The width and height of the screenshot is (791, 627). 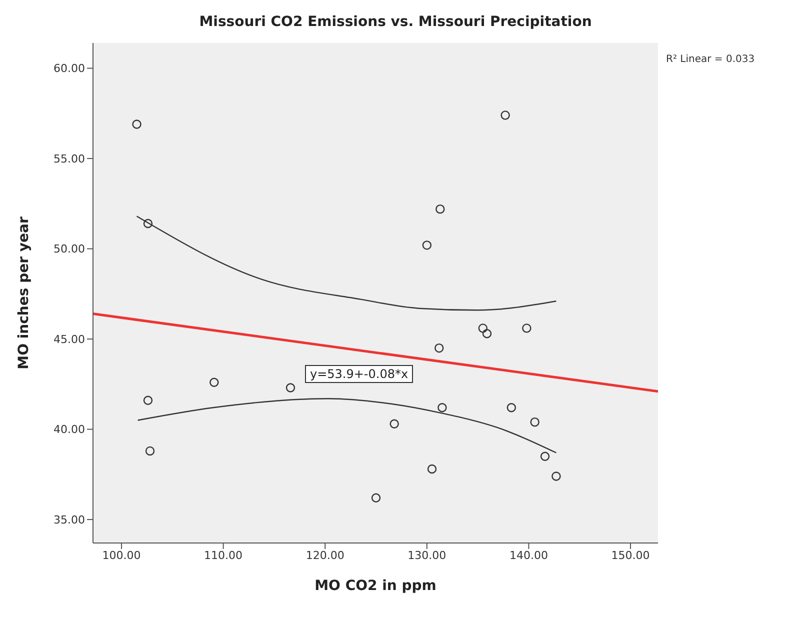 What do you see at coordinates (69, 69) in the screenshot?
I see `y-tick-label: 60.00` at bounding box center [69, 69].